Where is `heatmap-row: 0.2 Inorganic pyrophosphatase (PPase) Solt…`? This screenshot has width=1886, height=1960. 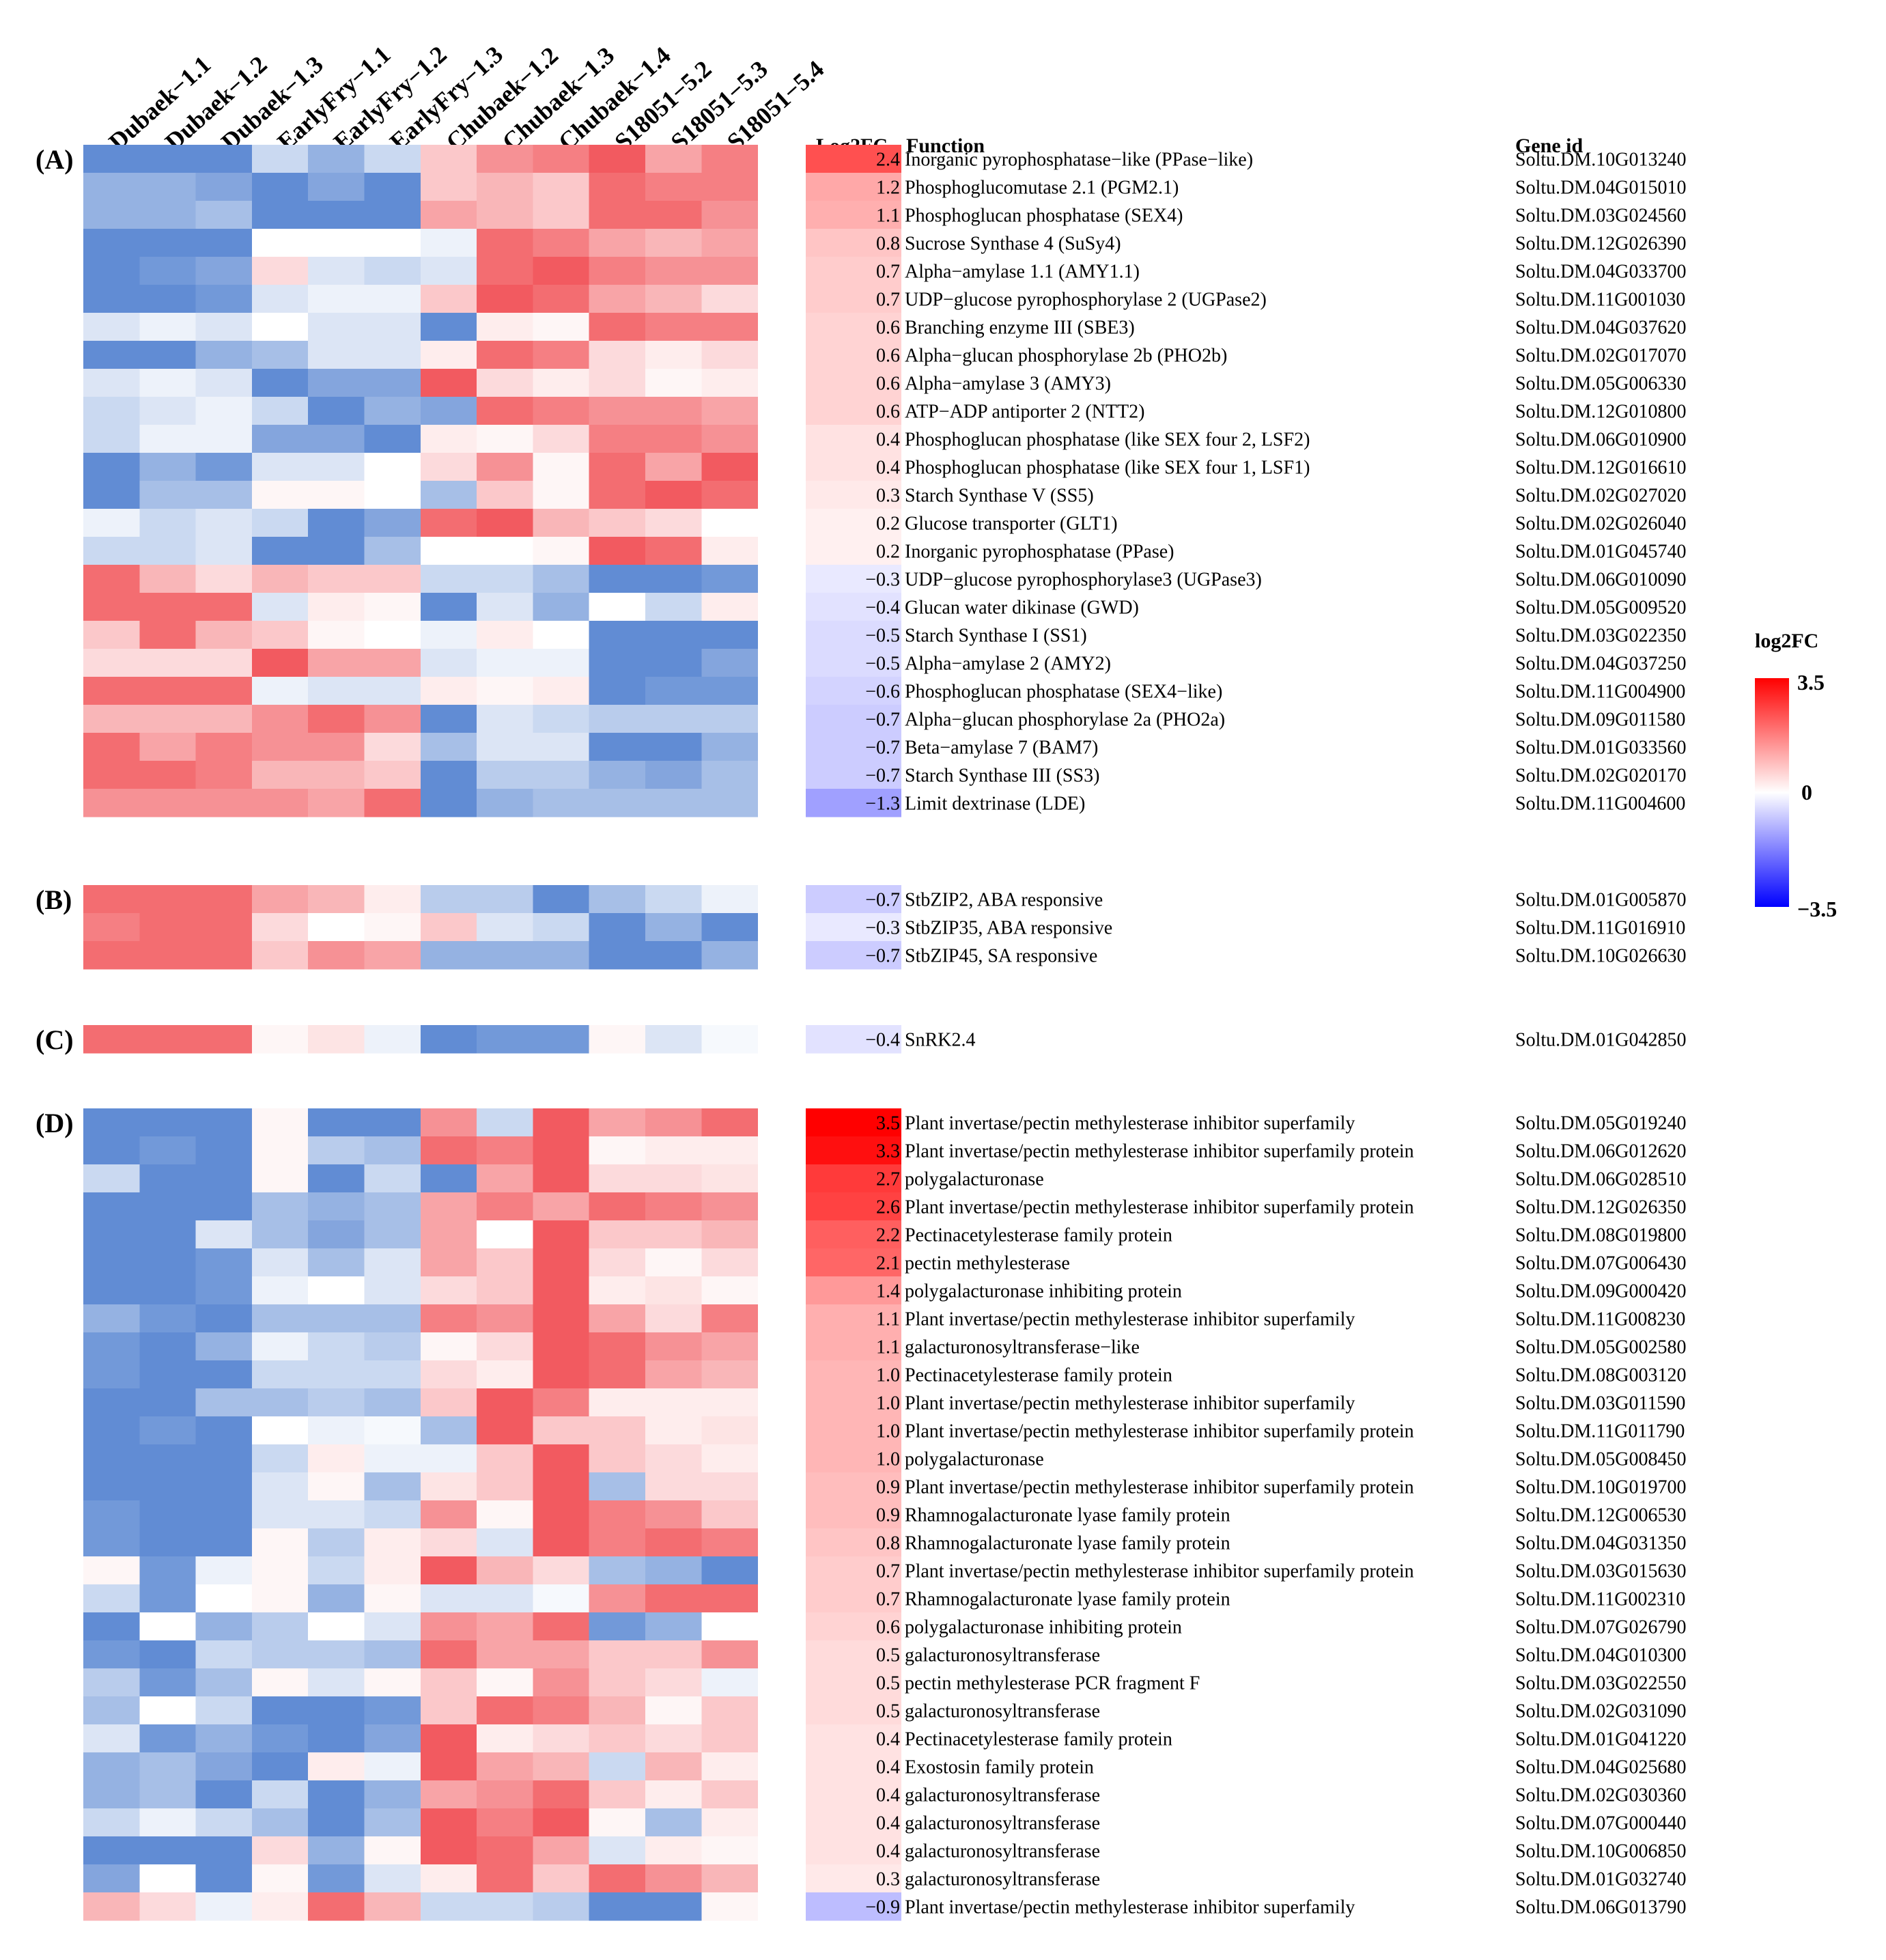 heatmap-row: 0.2 Inorganic pyrophosphatase (PPase) Solt… is located at coordinates (884, 551).